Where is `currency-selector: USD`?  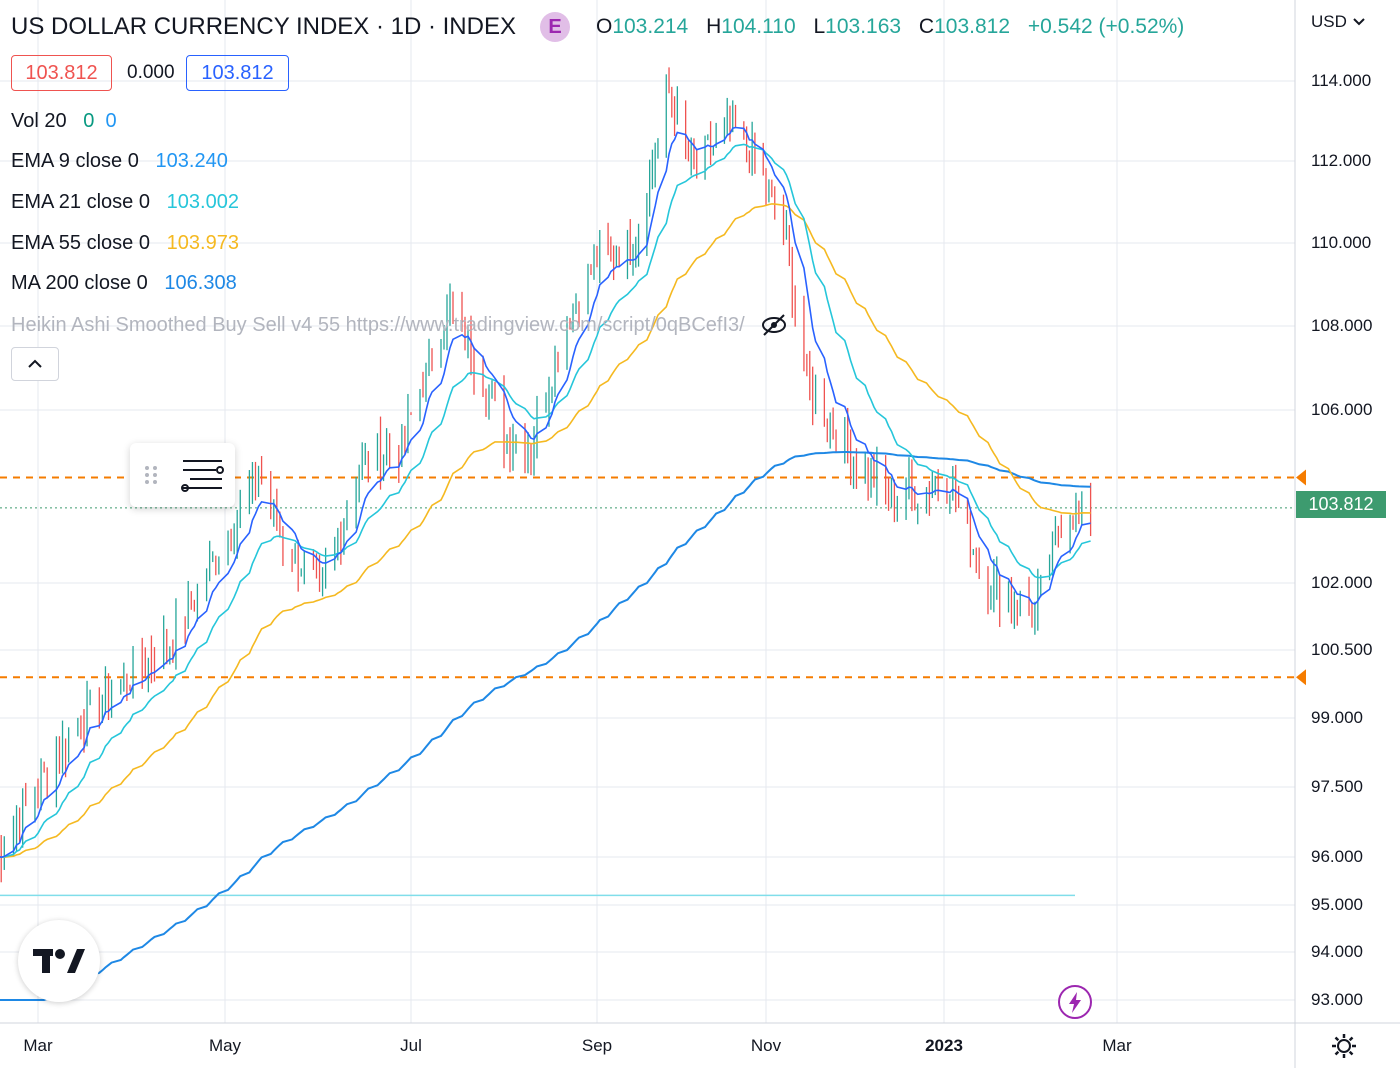 currency-selector: USD is located at coordinates (1338, 22).